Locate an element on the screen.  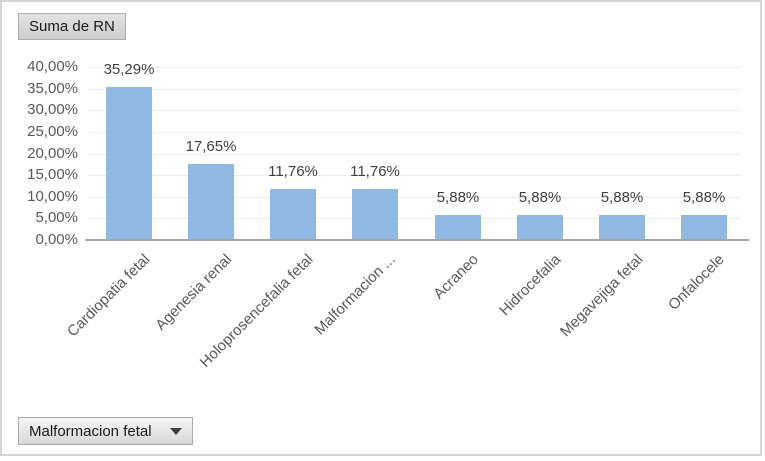
x-axis-category-label: Agenesia renal is located at coordinates (194, 292).